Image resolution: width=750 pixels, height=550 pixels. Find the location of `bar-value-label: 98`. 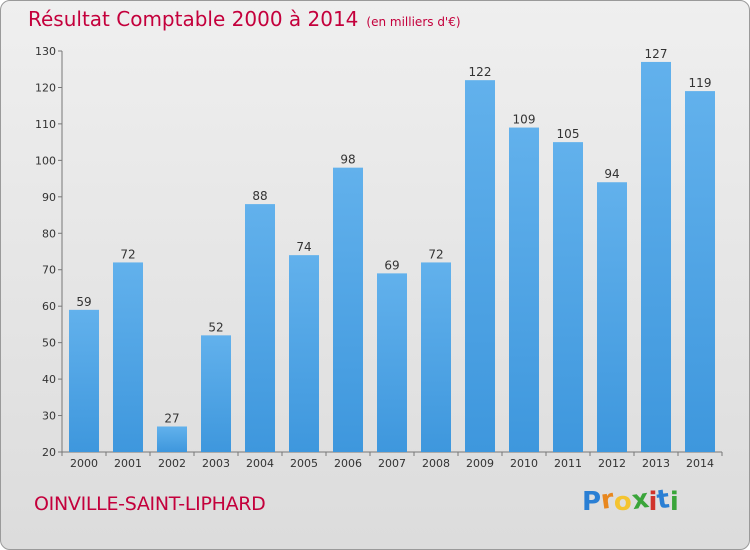

bar-value-label: 98 is located at coordinates (347, 160).